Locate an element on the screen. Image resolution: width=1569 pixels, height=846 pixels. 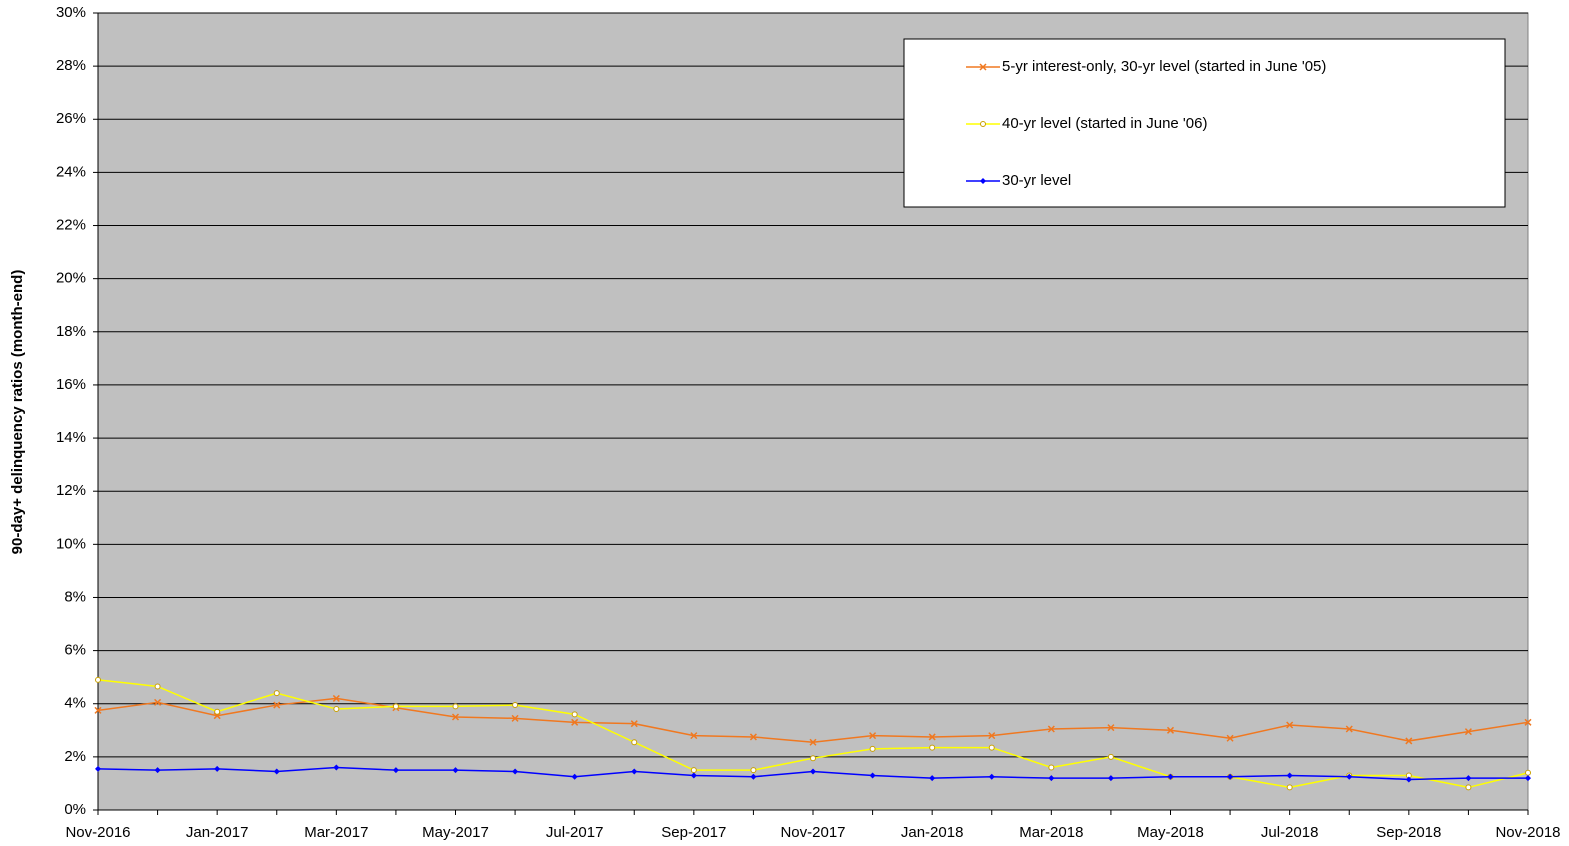
y-axis-label: 90-day+ delinquency ratios (month-end) is located at coordinates (17, 412).